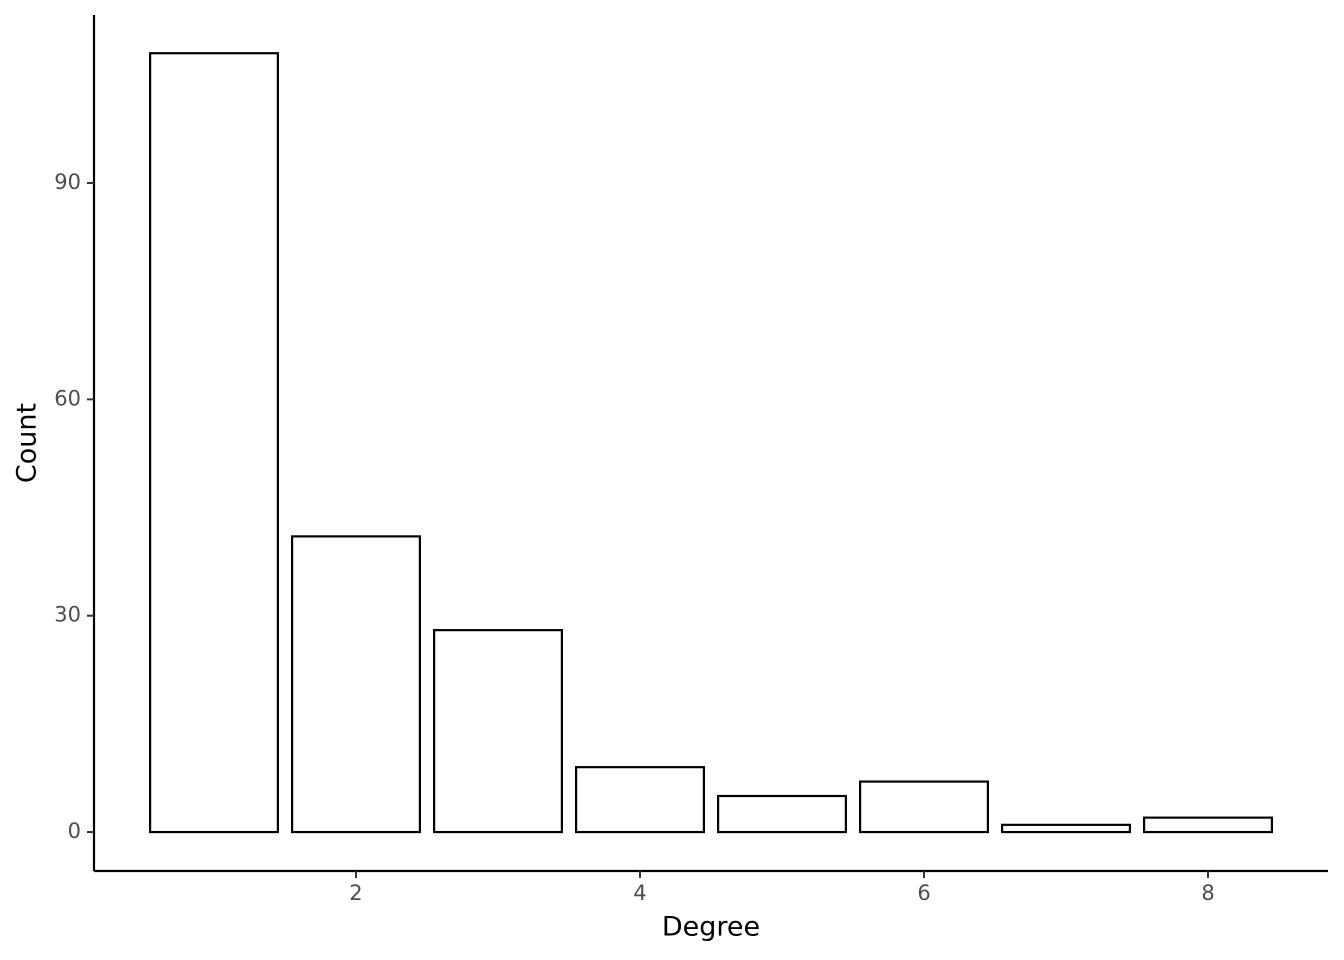 The height and width of the screenshot is (960, 1344). I want to click on x-axis-title: Degree, so click(711, 927).